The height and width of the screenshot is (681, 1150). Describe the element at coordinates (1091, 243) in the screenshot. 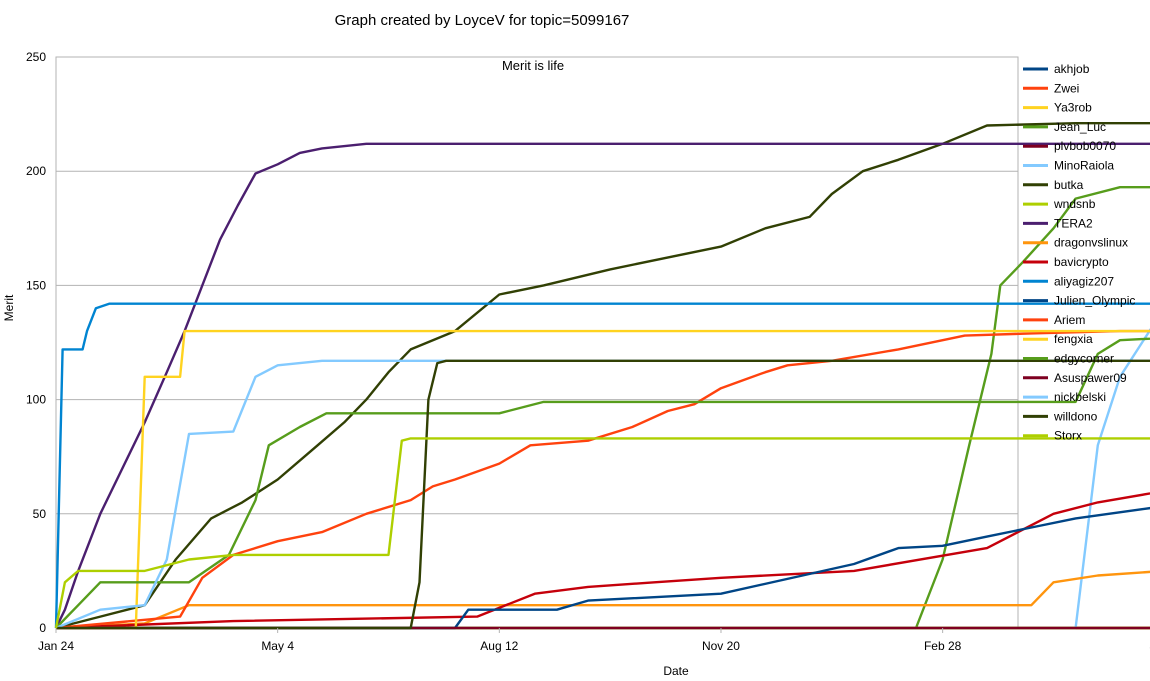

I see `legend-label: dragonvslinux` at that location.